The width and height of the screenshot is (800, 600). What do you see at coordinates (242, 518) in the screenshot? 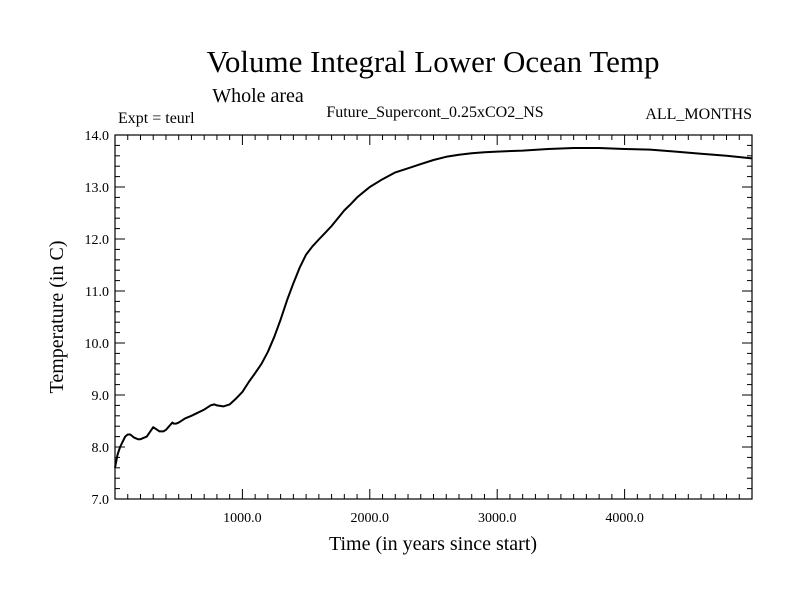
I see `x-tick-label: 1000.0` at bounding box center [242, 518].